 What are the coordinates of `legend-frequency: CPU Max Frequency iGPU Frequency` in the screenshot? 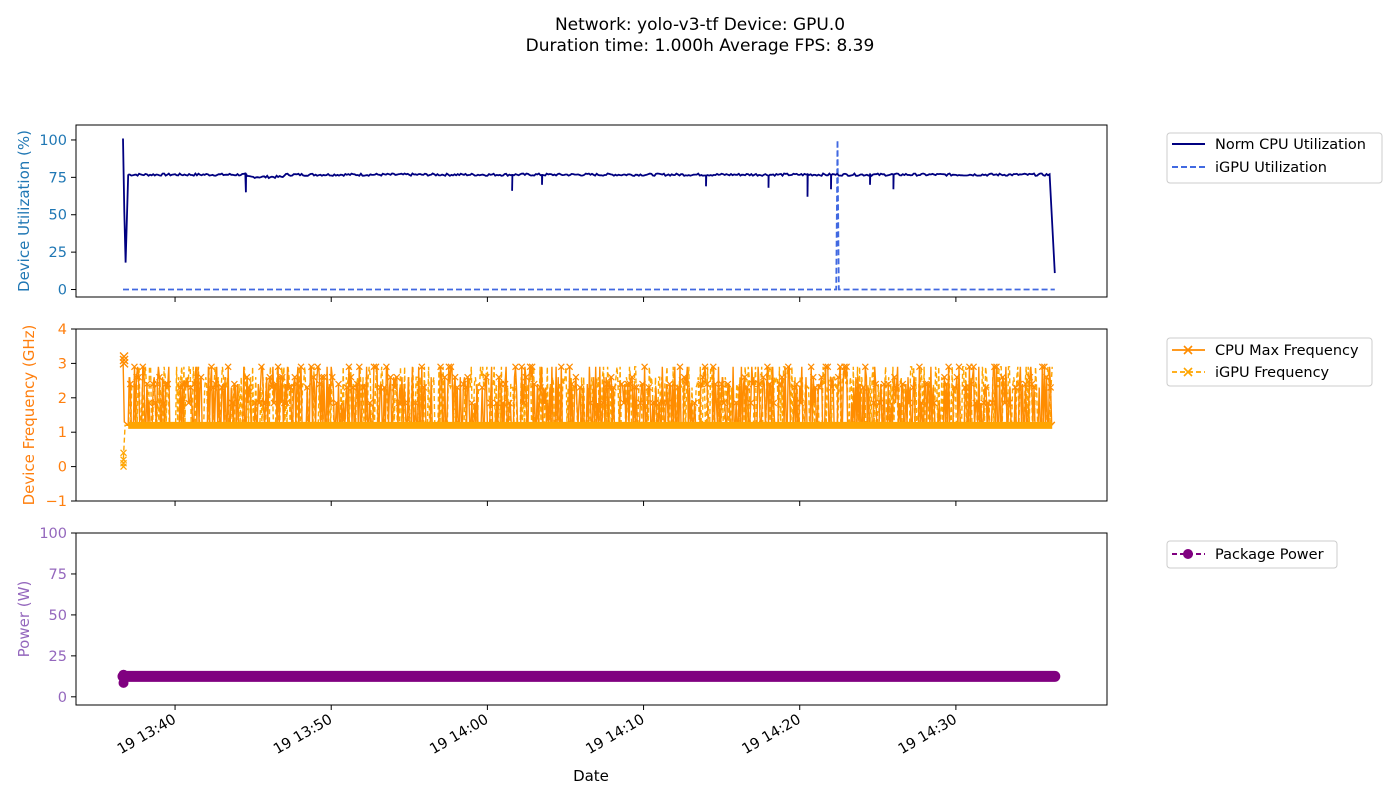 It's located at (1269, 362).